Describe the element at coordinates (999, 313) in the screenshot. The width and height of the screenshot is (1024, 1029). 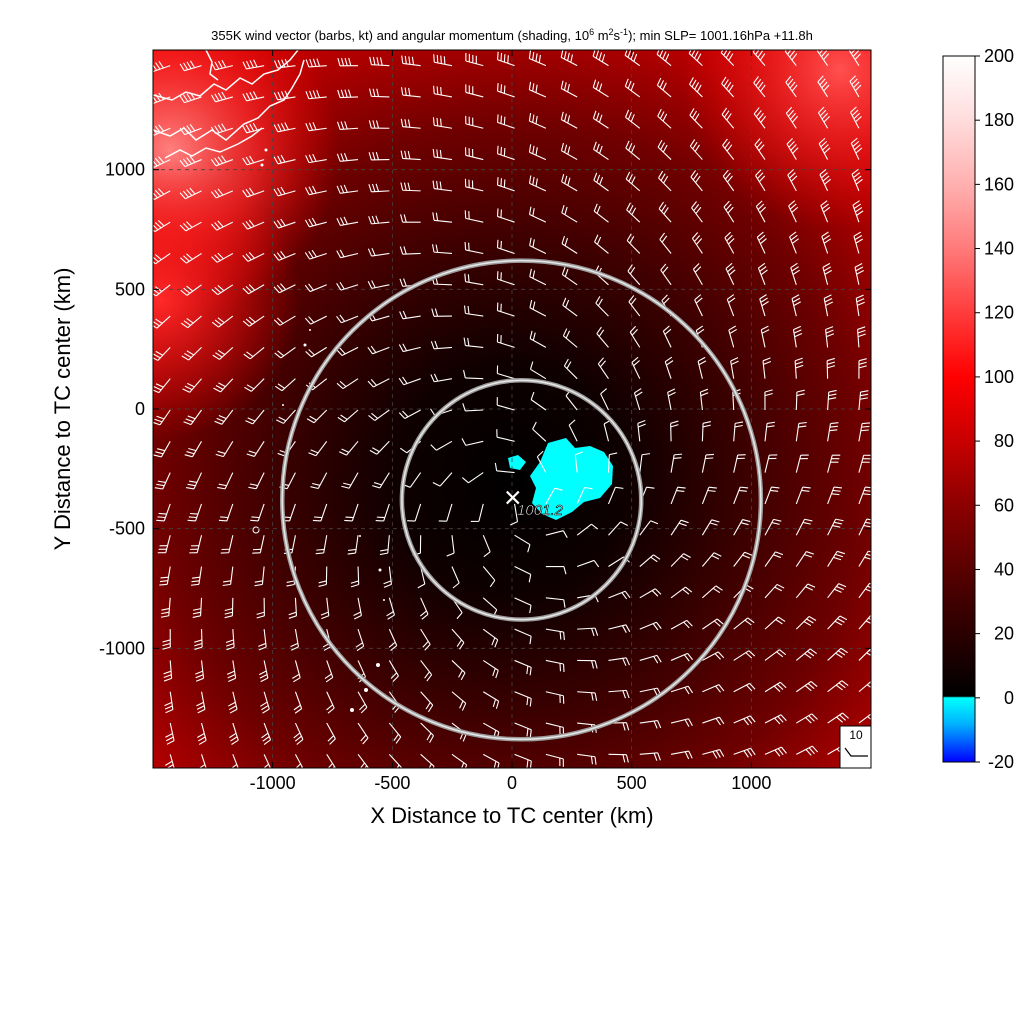
I see `colorbar-tick-label: 120` at that location.